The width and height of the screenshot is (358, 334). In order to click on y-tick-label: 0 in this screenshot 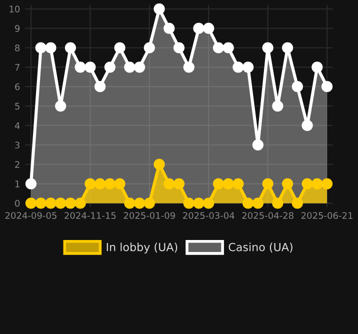, I will do `click(17, 203)`.